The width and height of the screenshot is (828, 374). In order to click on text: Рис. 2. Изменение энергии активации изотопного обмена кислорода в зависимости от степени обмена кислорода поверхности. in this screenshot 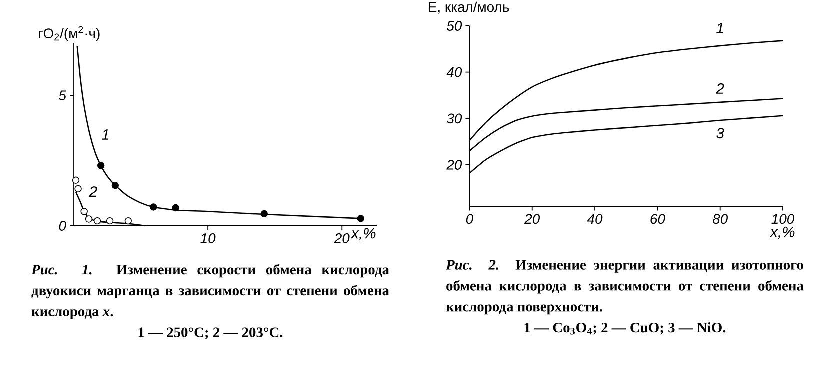, I will do `click(625, 287)`.